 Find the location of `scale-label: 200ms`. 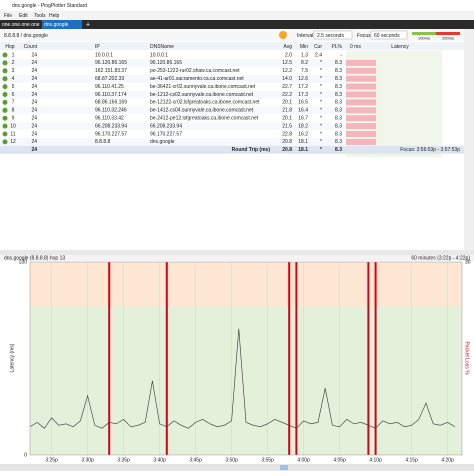

scale-label: 200ms is located at coordinates (448, 38).